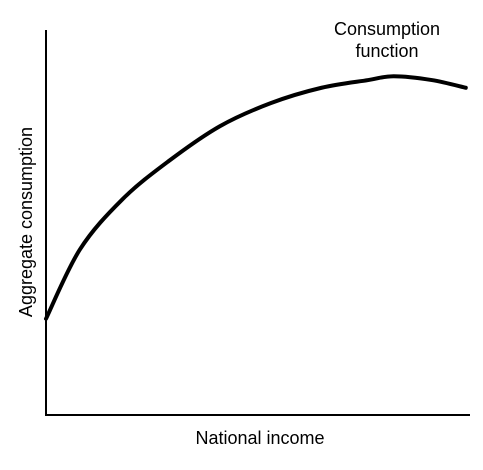  What do you see at coordinates (259, 438) in the screenshot?
I see `x-axis-label: National income` at bounding box center [259, 438].